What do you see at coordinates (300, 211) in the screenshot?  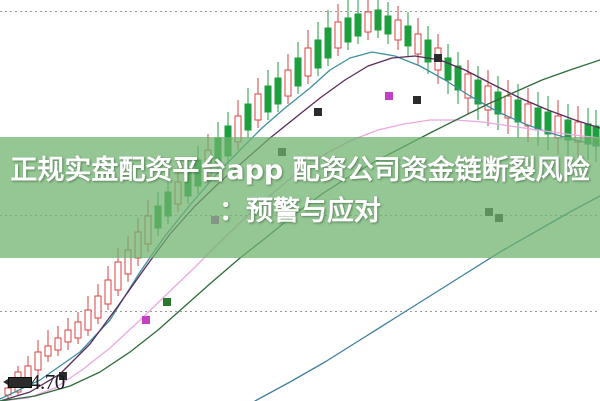 I see `headline-line-2: ：预警与应对` at bounding box center [300, 211].